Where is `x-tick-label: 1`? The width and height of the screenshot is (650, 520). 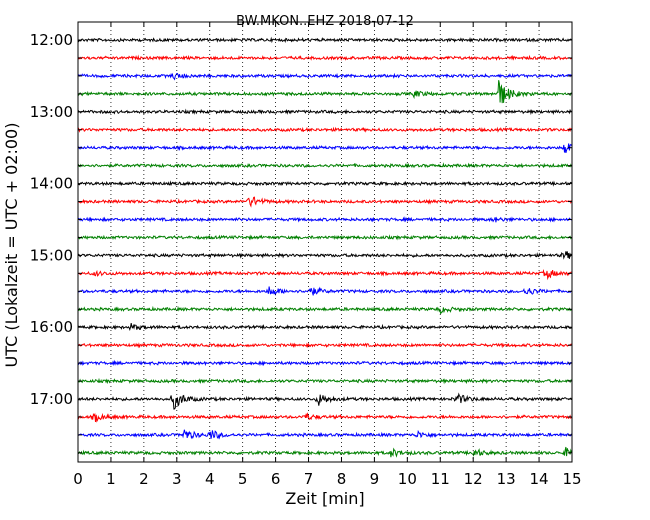 x-tick-label: 1 is located at coordinates (111, 479).